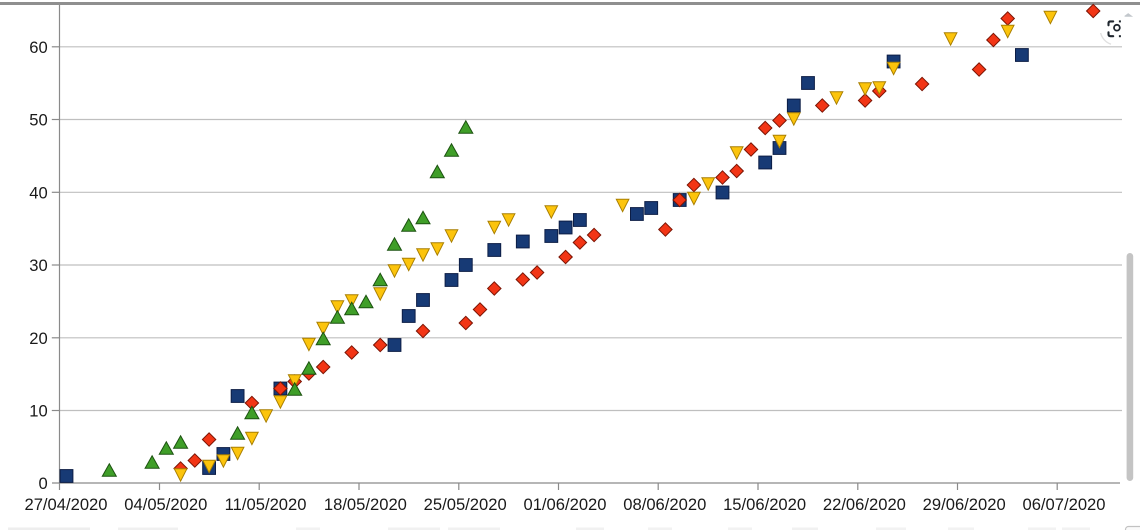 Image resolution: width=1140 pixels, height=530 pixels. I want to click on svg-text: 50, so click(38, 120).